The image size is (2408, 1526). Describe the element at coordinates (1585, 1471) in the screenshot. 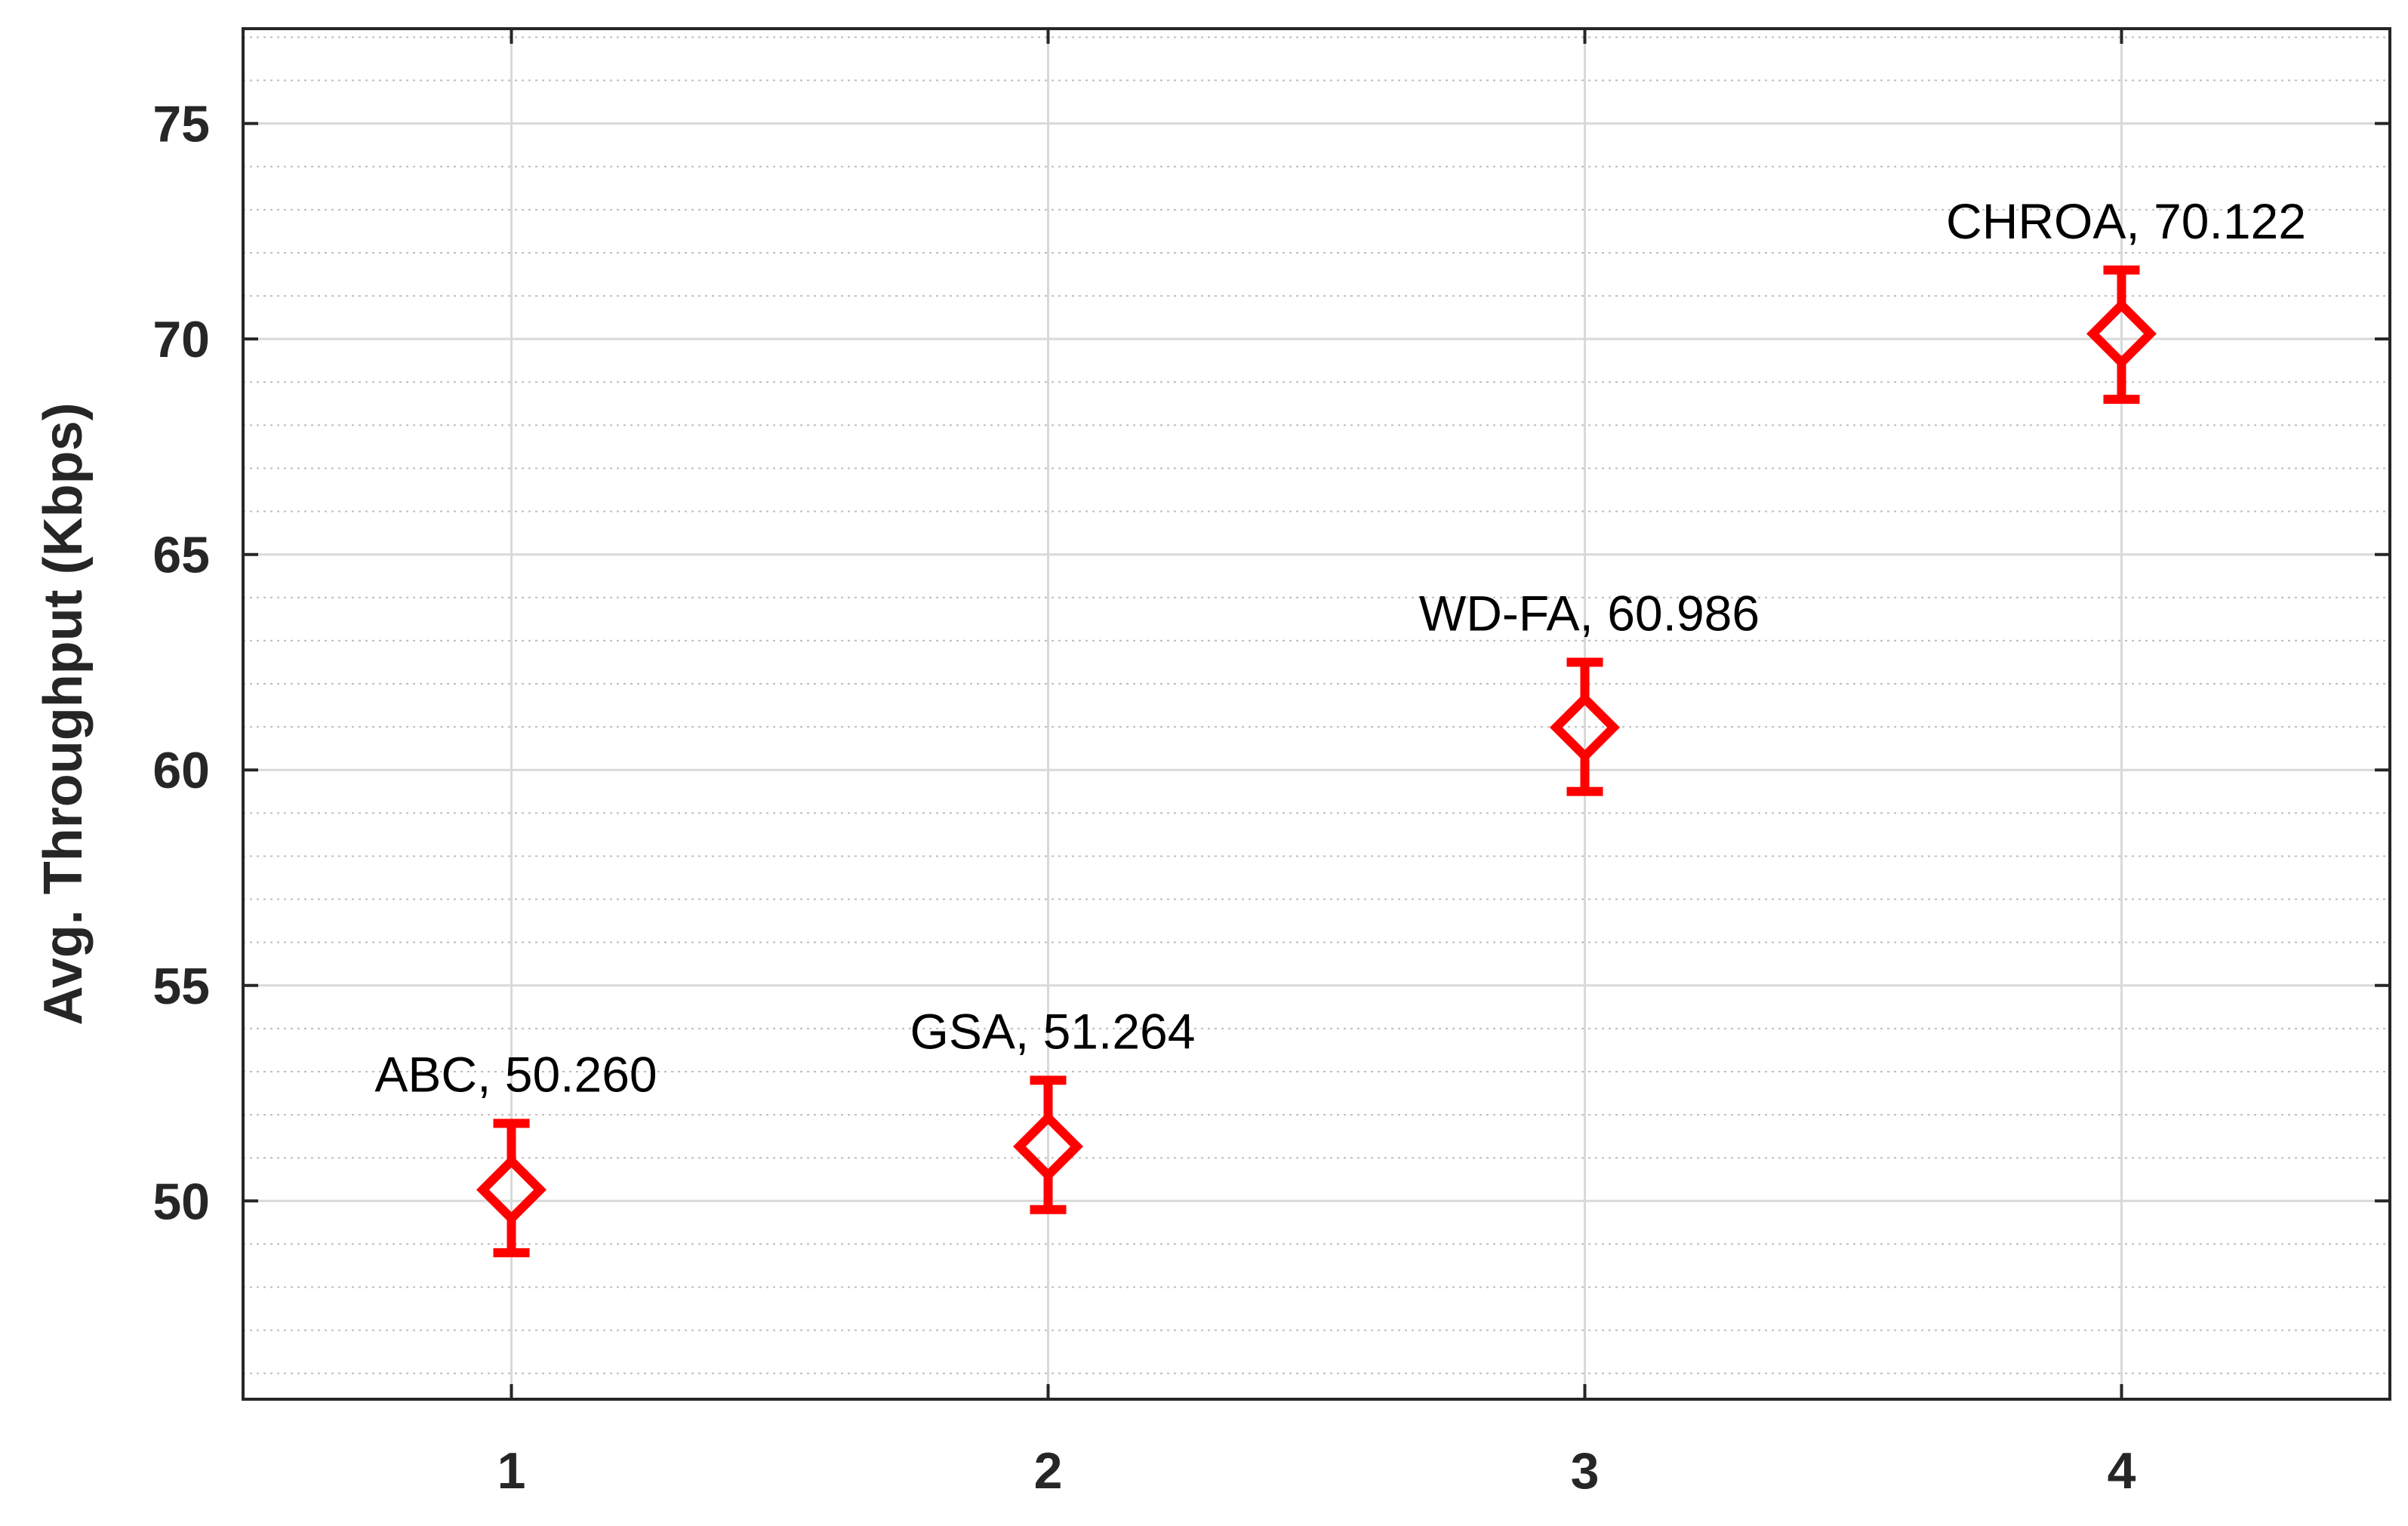

I see `x-tick-label: 3` at that location.